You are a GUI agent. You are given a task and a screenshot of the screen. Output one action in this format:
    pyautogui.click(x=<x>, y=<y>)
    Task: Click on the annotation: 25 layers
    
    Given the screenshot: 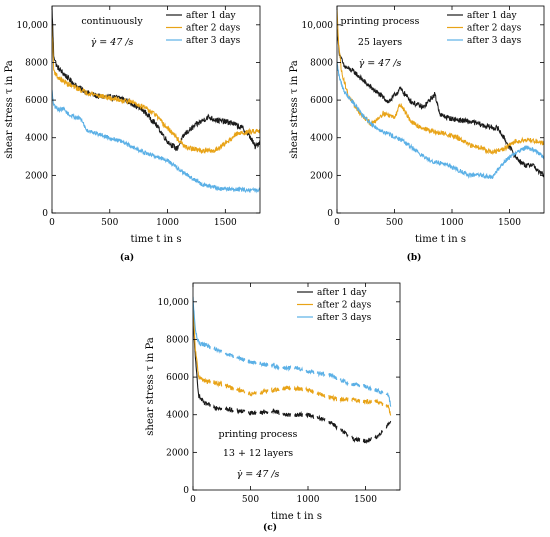 What is the action you would take?
    pyautogui.click(x=380, y=42)
    